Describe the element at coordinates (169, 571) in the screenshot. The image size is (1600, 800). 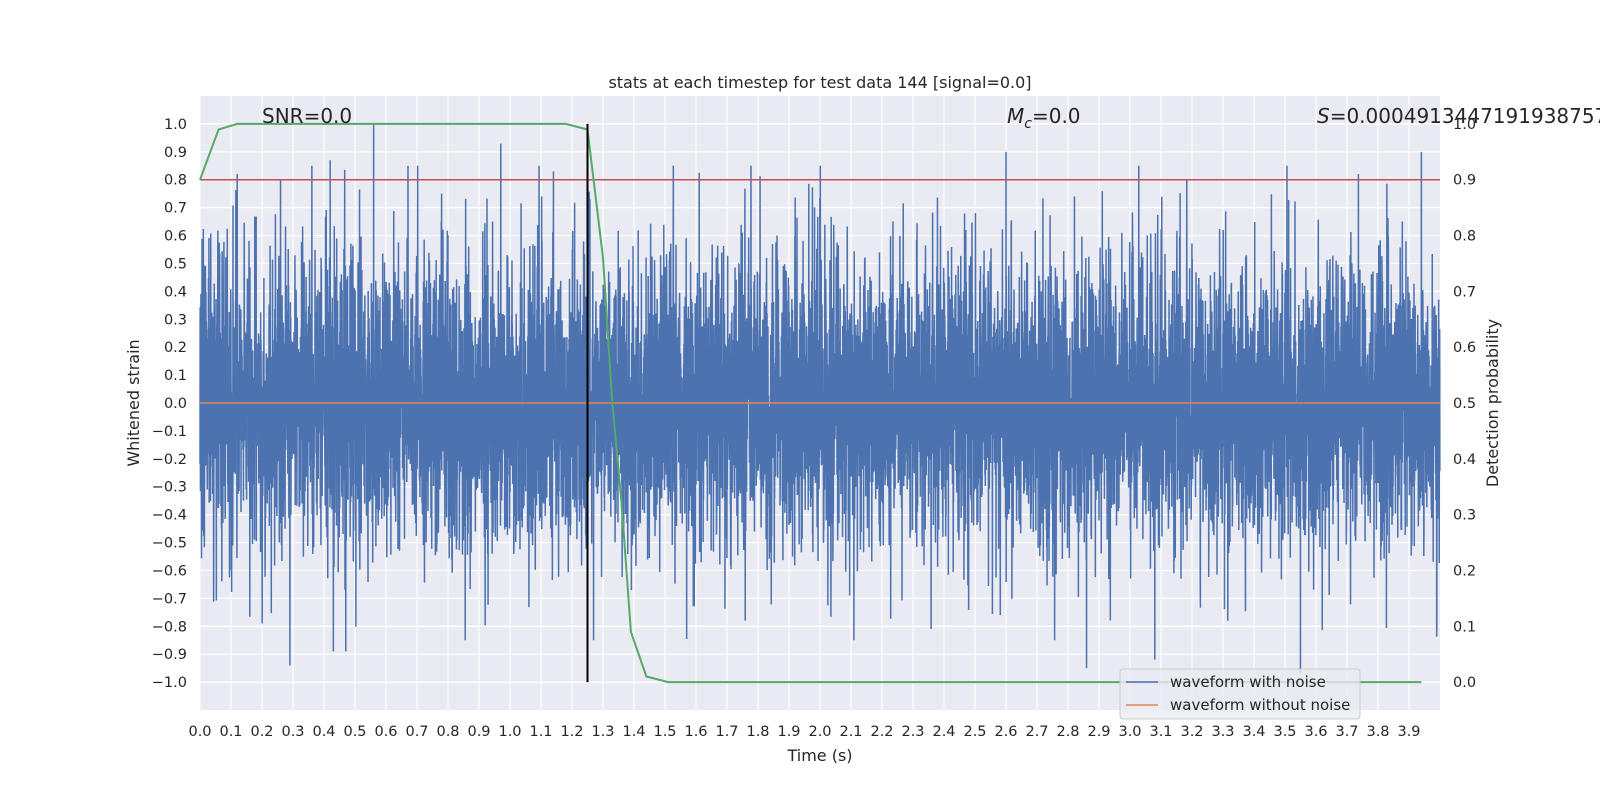
I see `y-tick-label: −0.6` at that location.